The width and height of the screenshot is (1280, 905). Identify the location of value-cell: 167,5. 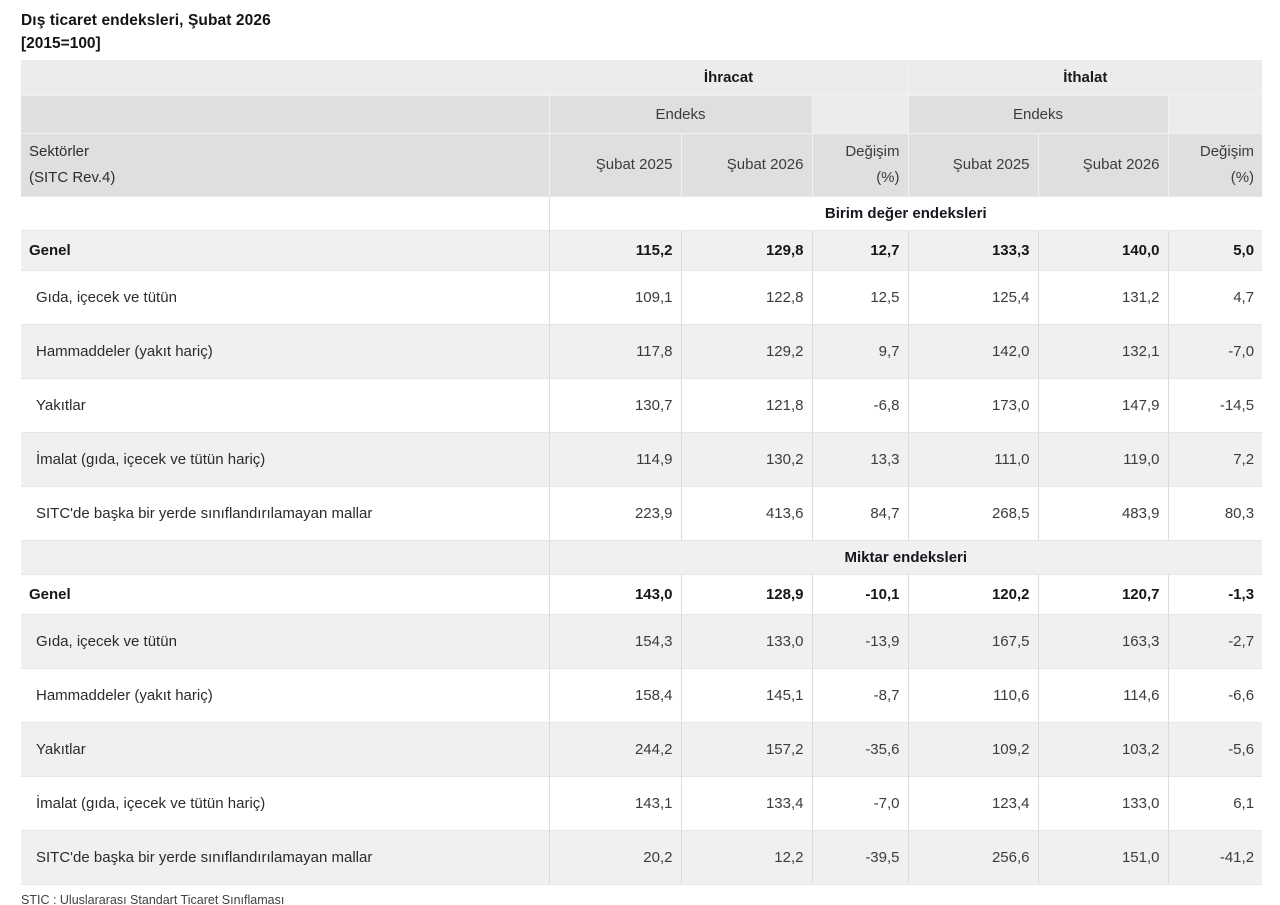
(973, 641).